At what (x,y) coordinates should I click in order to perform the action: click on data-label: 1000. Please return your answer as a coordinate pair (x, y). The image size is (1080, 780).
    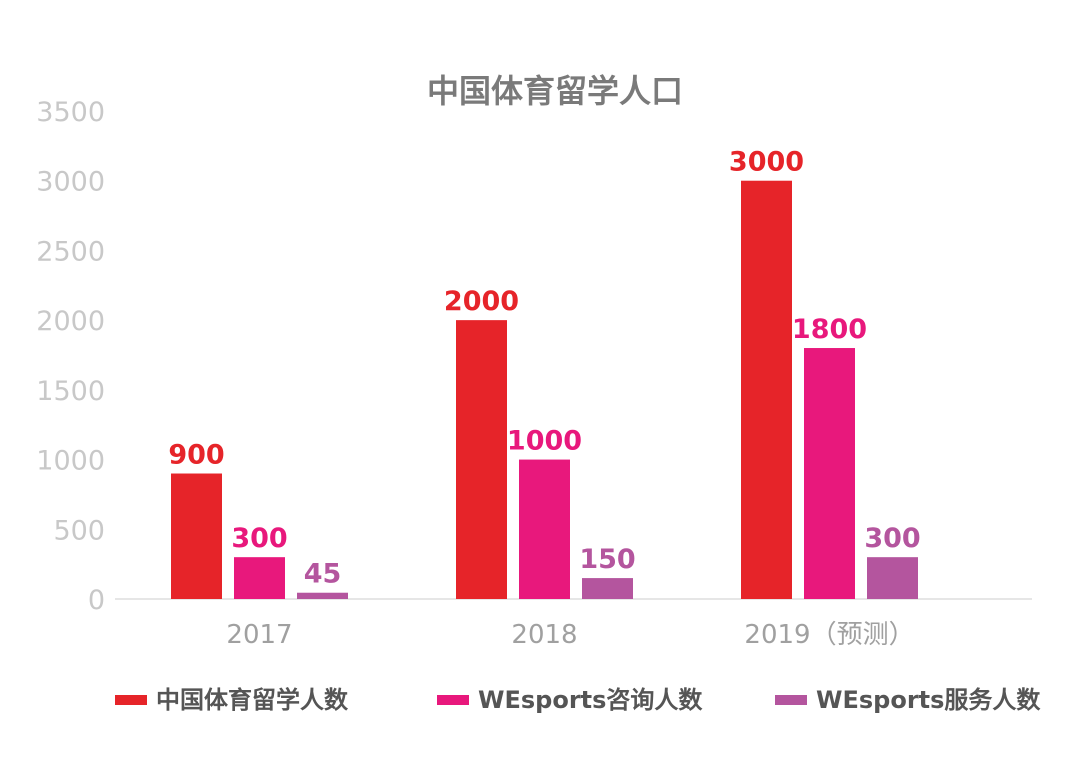
    Looking at the image, I should click on (544, 441).